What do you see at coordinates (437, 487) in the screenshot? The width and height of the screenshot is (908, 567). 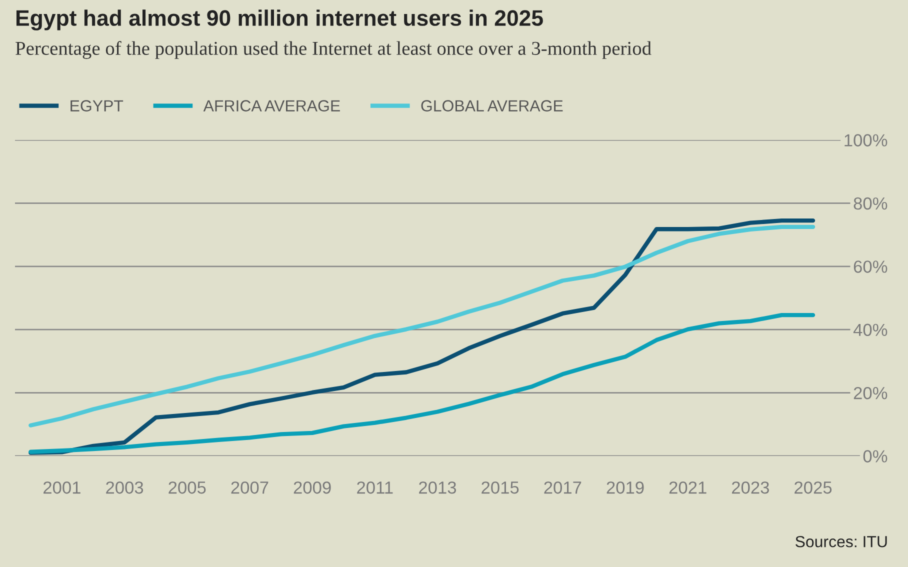 I see `x-tick-label: 2013` at bounding box center [437, 487].